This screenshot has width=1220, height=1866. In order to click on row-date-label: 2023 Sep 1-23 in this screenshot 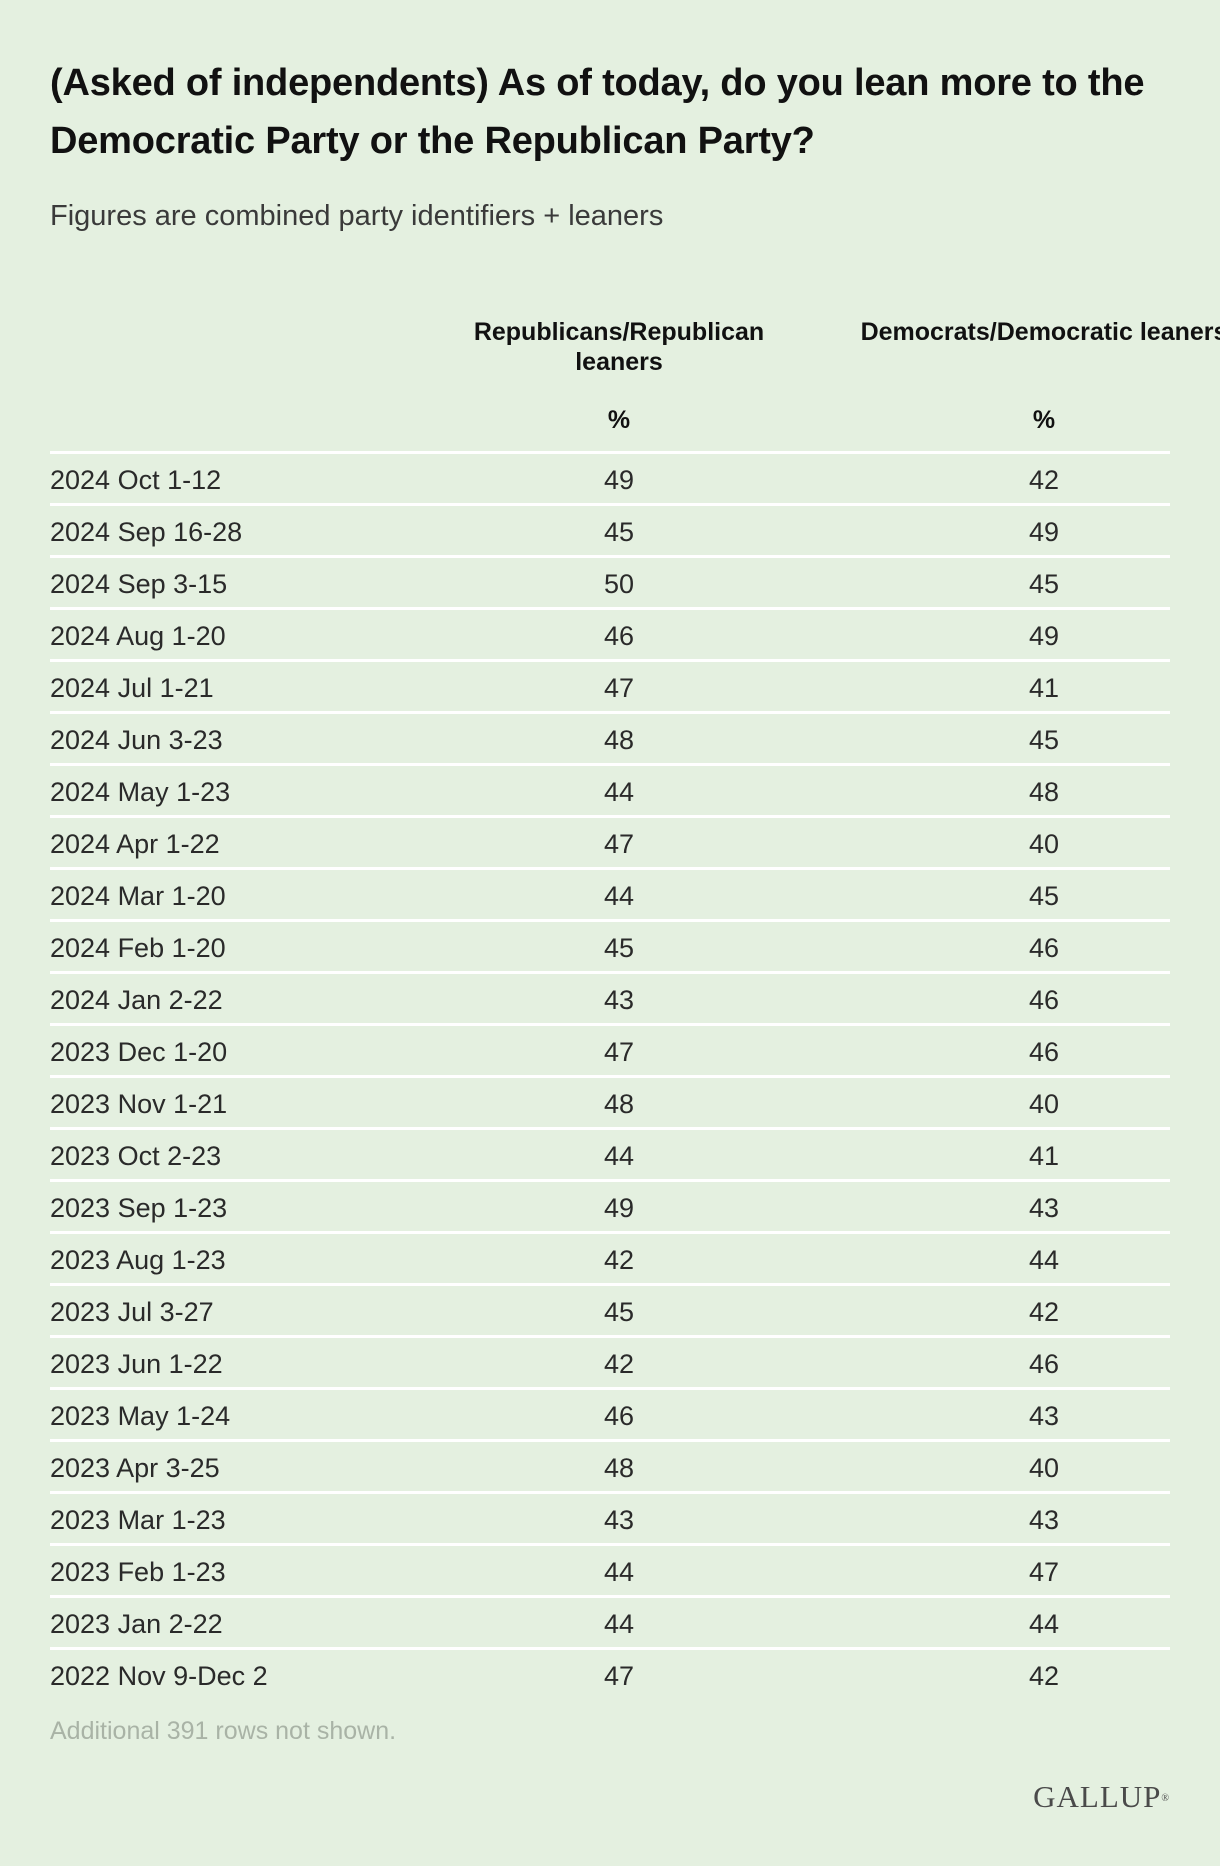, I will do `click(139, 1208)`.